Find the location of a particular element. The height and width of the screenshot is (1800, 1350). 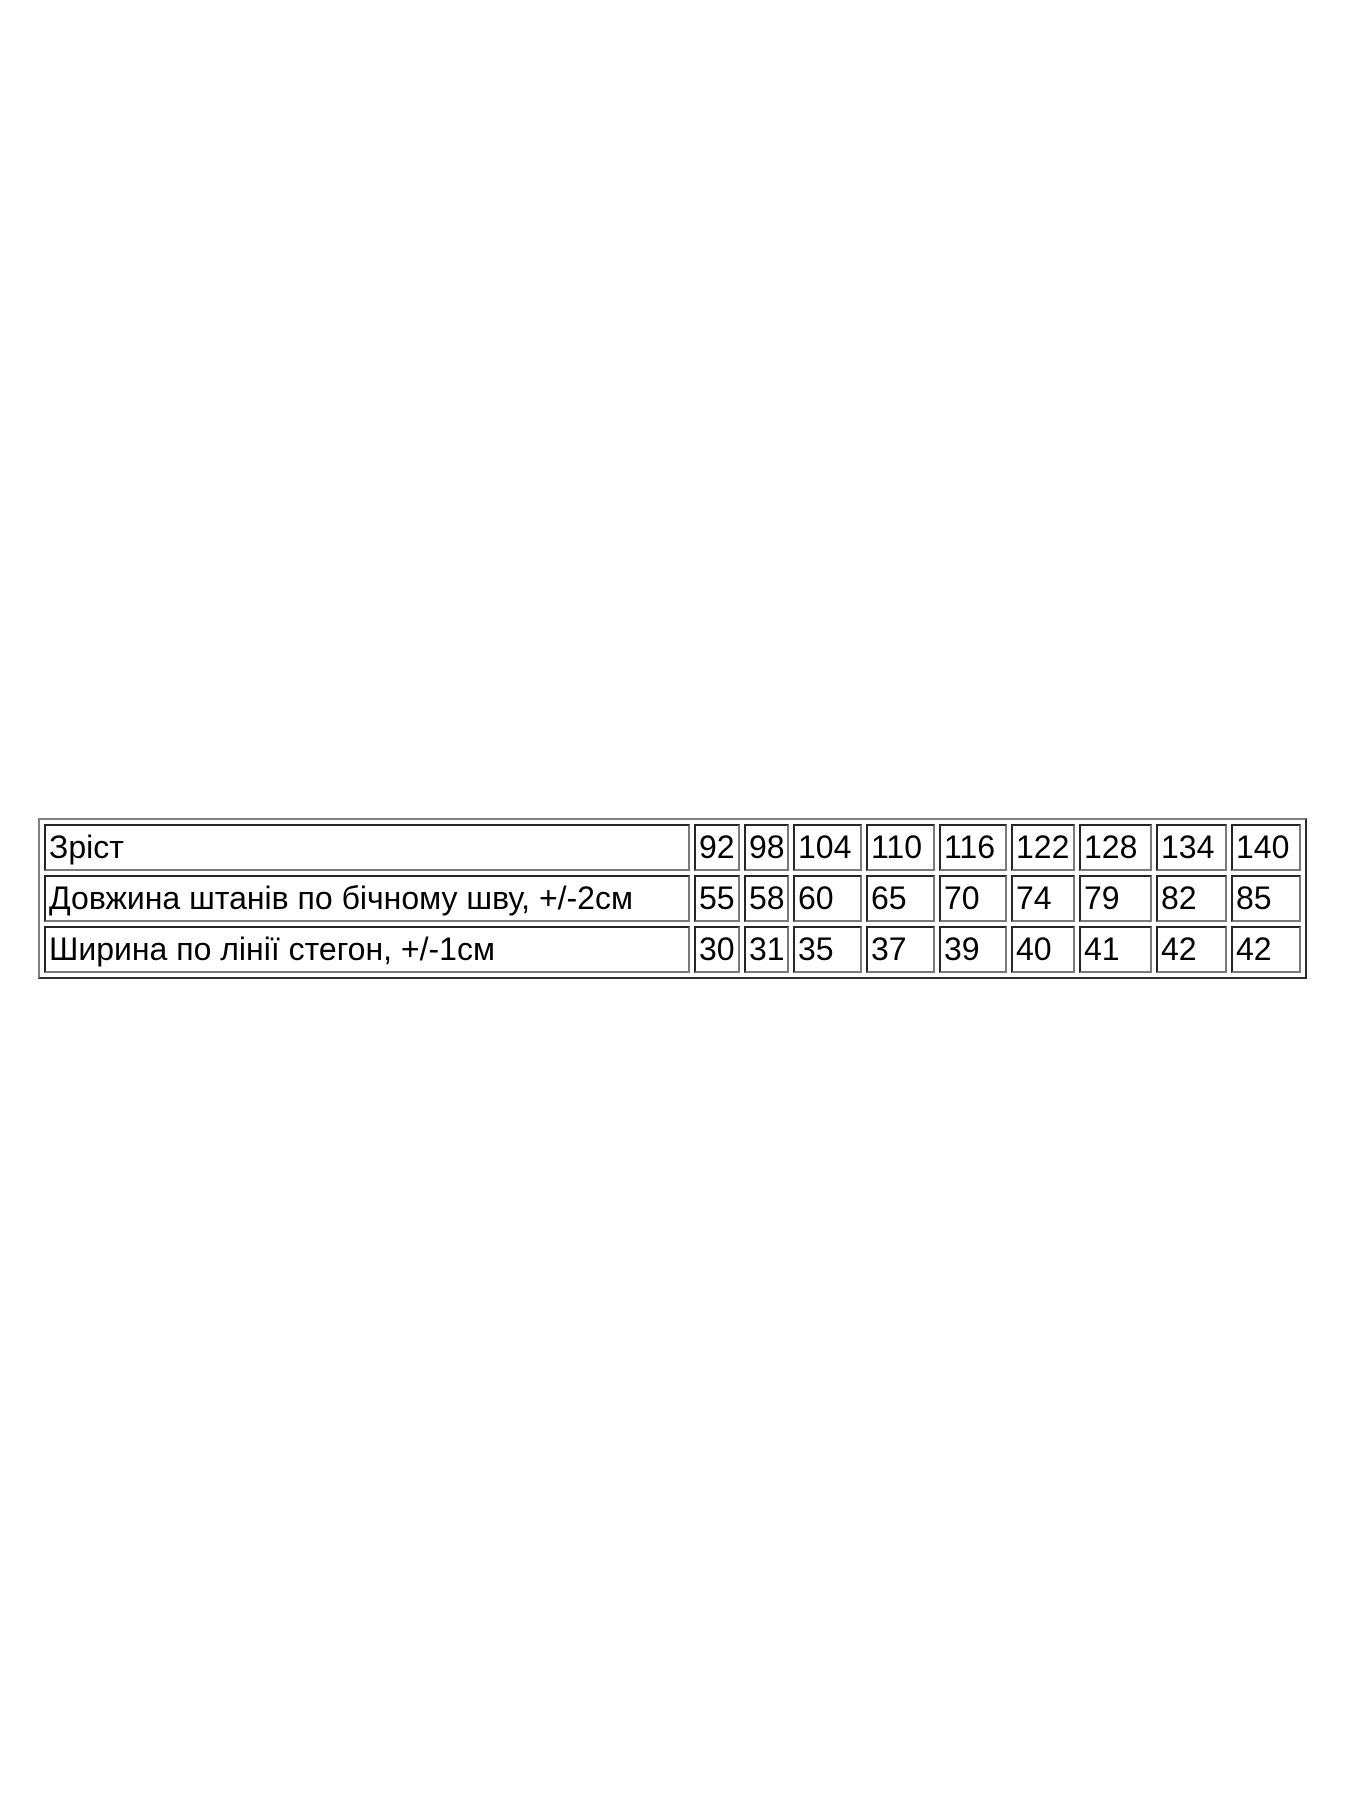

size-value-cell: 40 is located at coordinates (1043, 949).